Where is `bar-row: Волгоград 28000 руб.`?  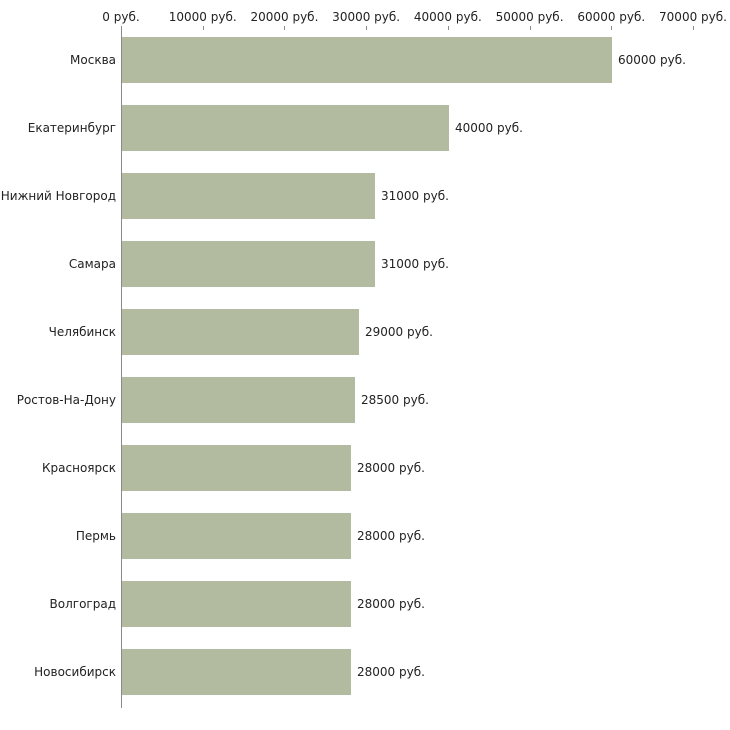 bar-row: Волгоград 28000 руб. is located at coordinates (365, 604).